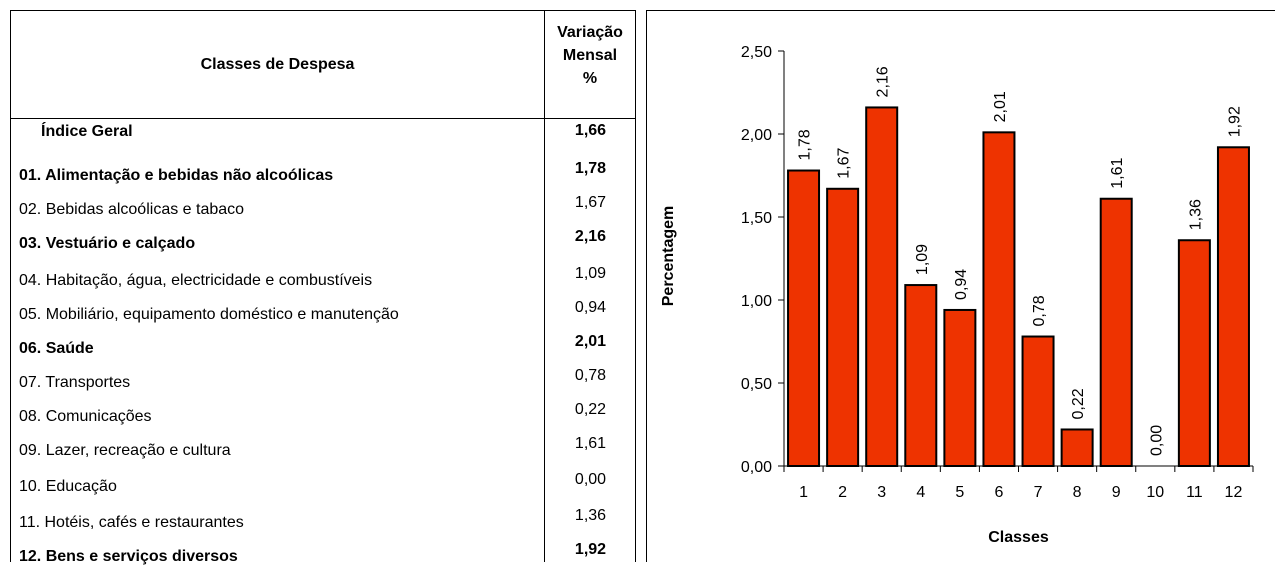 This screenshot has width=1275, height=572. I want to click on row-label: 07. Transportes, so click(75, 382).